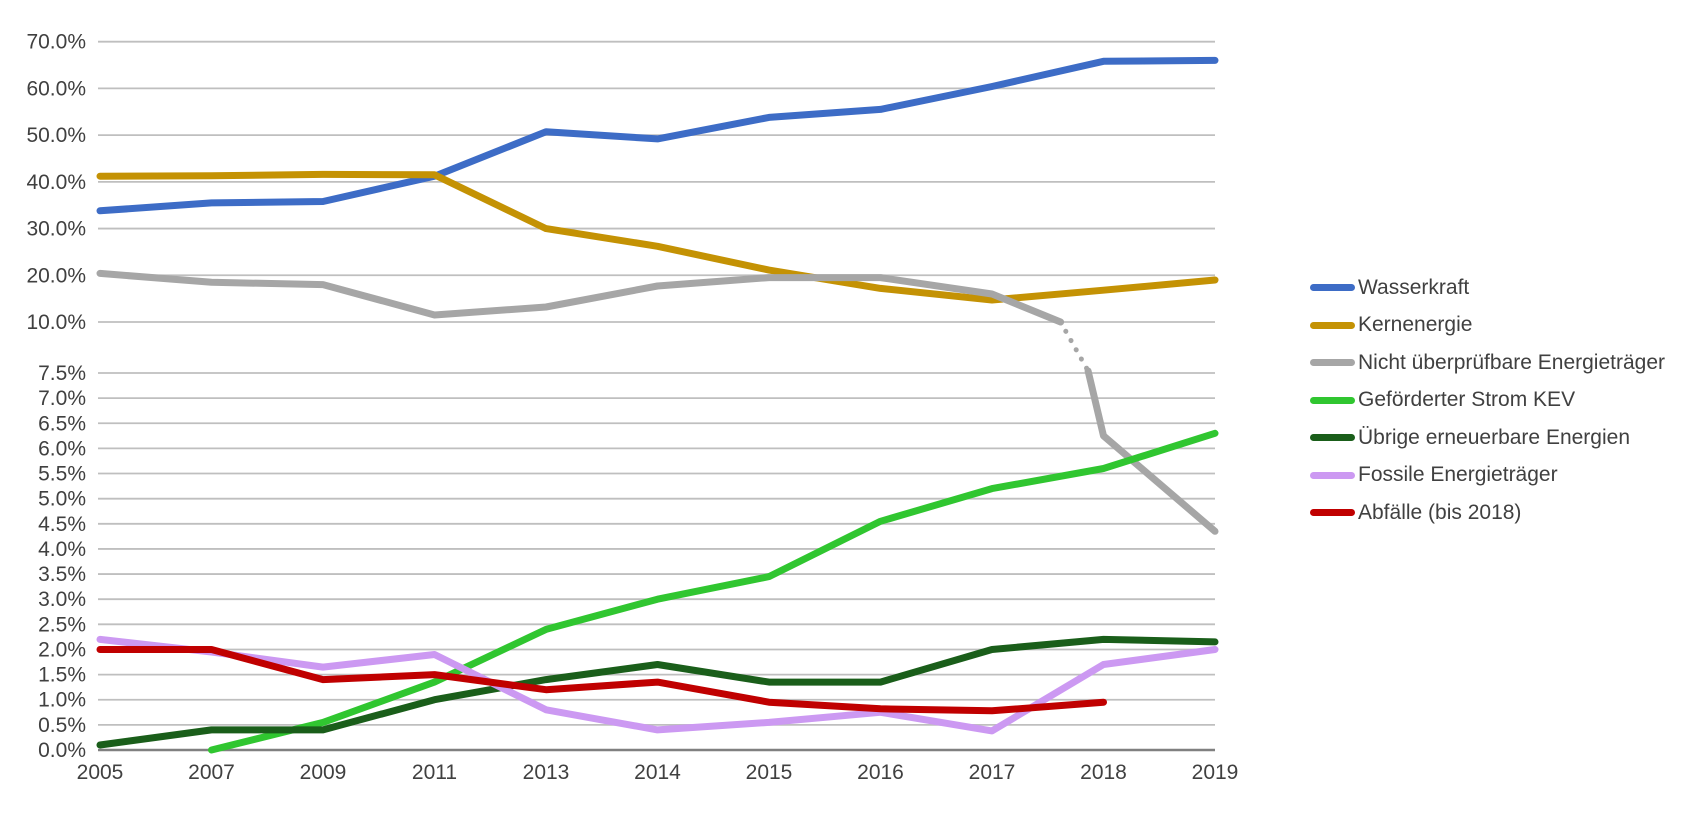  I want to click on x-tick-label: 2013, so click(546, 772).